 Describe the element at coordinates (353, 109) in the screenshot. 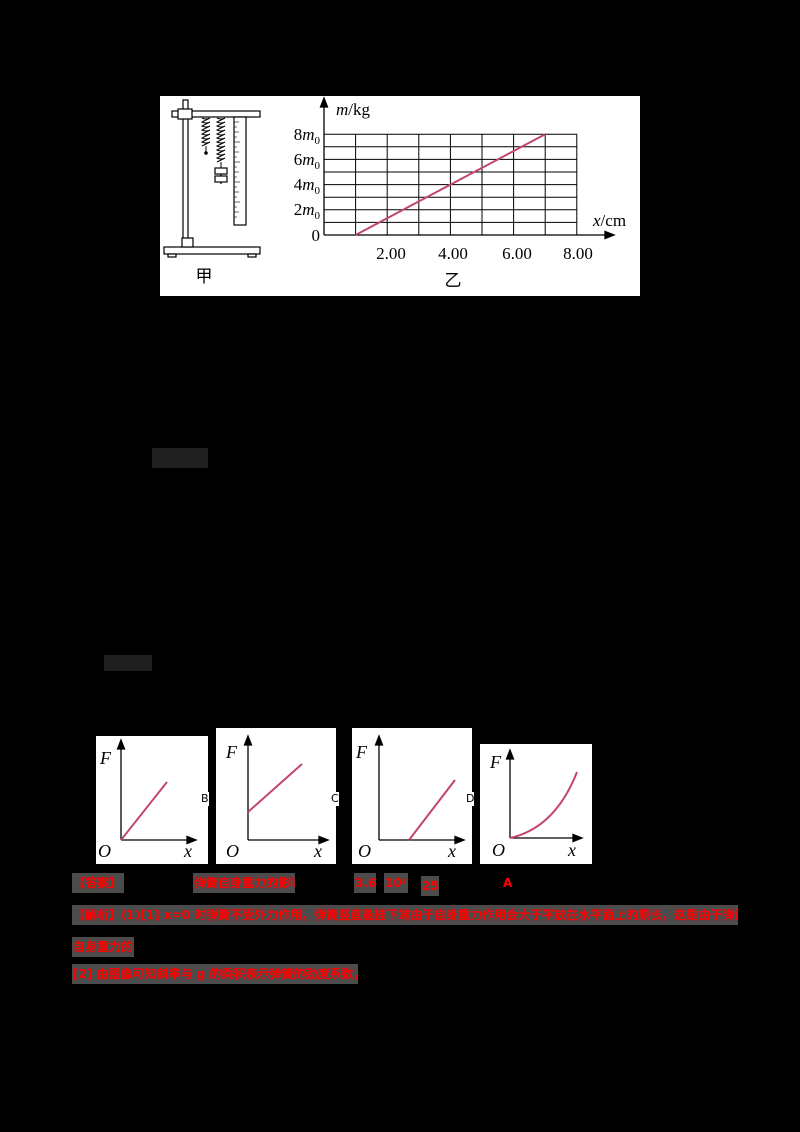

I see `y-axis-label: m/kg` at that location.